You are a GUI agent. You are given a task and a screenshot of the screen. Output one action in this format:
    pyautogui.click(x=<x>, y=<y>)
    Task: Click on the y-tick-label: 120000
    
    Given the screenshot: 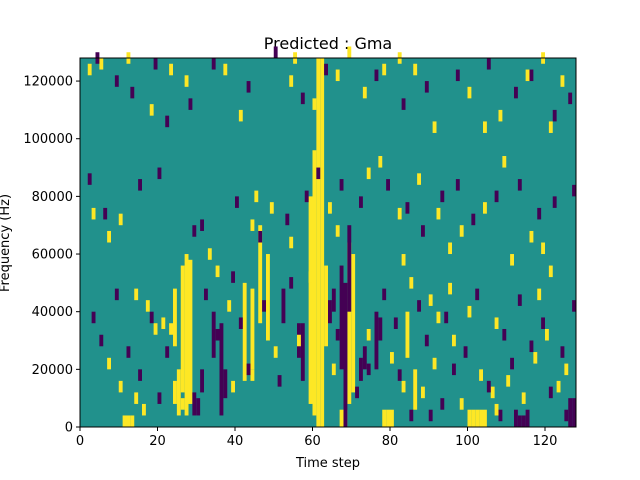 What is the action you would take?
    pyautogui.click(x=48, y=82)
    